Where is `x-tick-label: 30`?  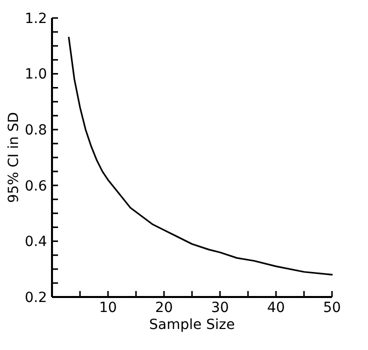 x-tick-label: 30 is located at coordinates (220, 308).